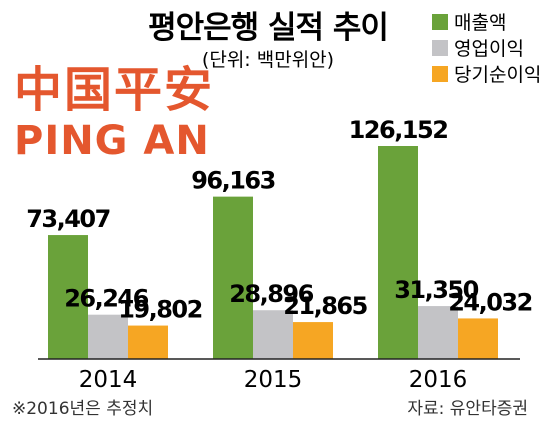  Describe the element at coordinates (438, 380) in the screenshot. I see `tick-label-2016: 2016` at that location.